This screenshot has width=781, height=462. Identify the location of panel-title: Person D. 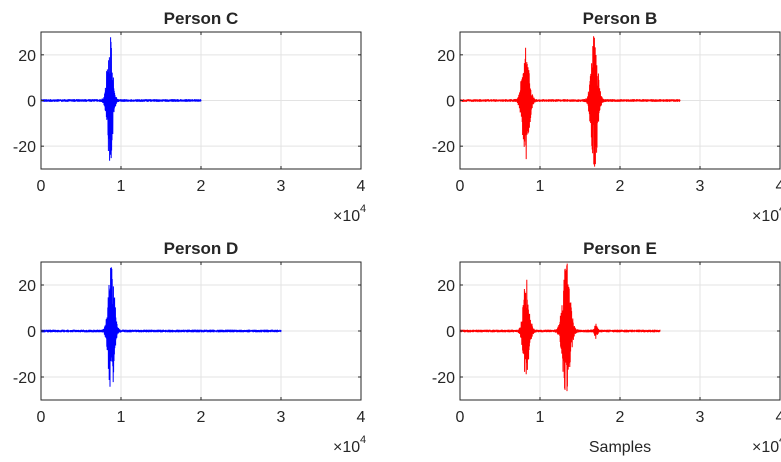
(201, 248).